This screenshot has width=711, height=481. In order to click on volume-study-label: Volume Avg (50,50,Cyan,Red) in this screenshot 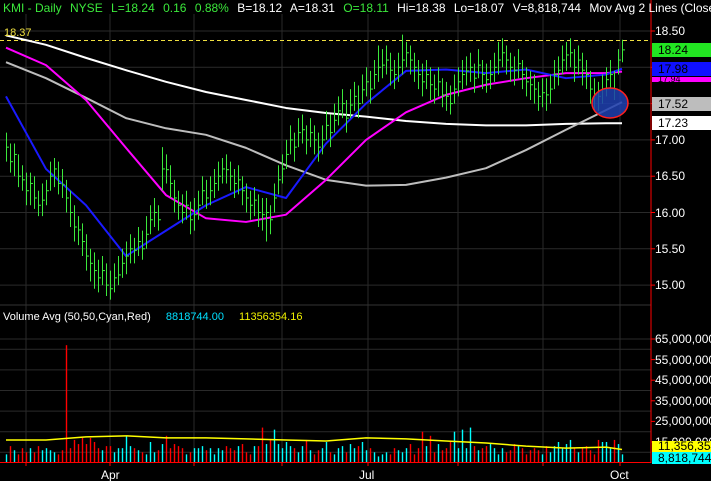, I will do `click(77, 317)`.